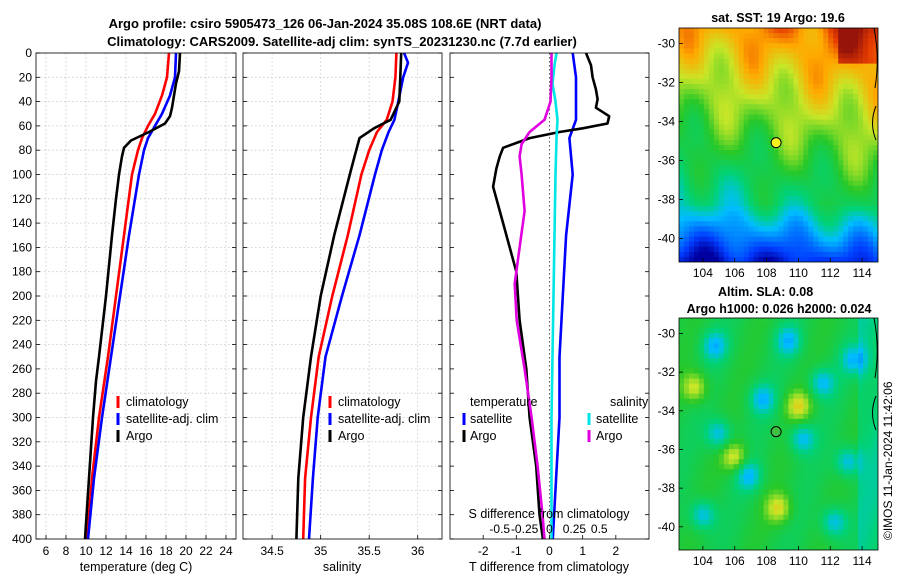 This screenshot has height=580, width=900. What do you see at coordinates (384, 419) in the screenshot?
I see `legend-label-satellite: satellite-adj. clim` at bounding box center [384, 419].